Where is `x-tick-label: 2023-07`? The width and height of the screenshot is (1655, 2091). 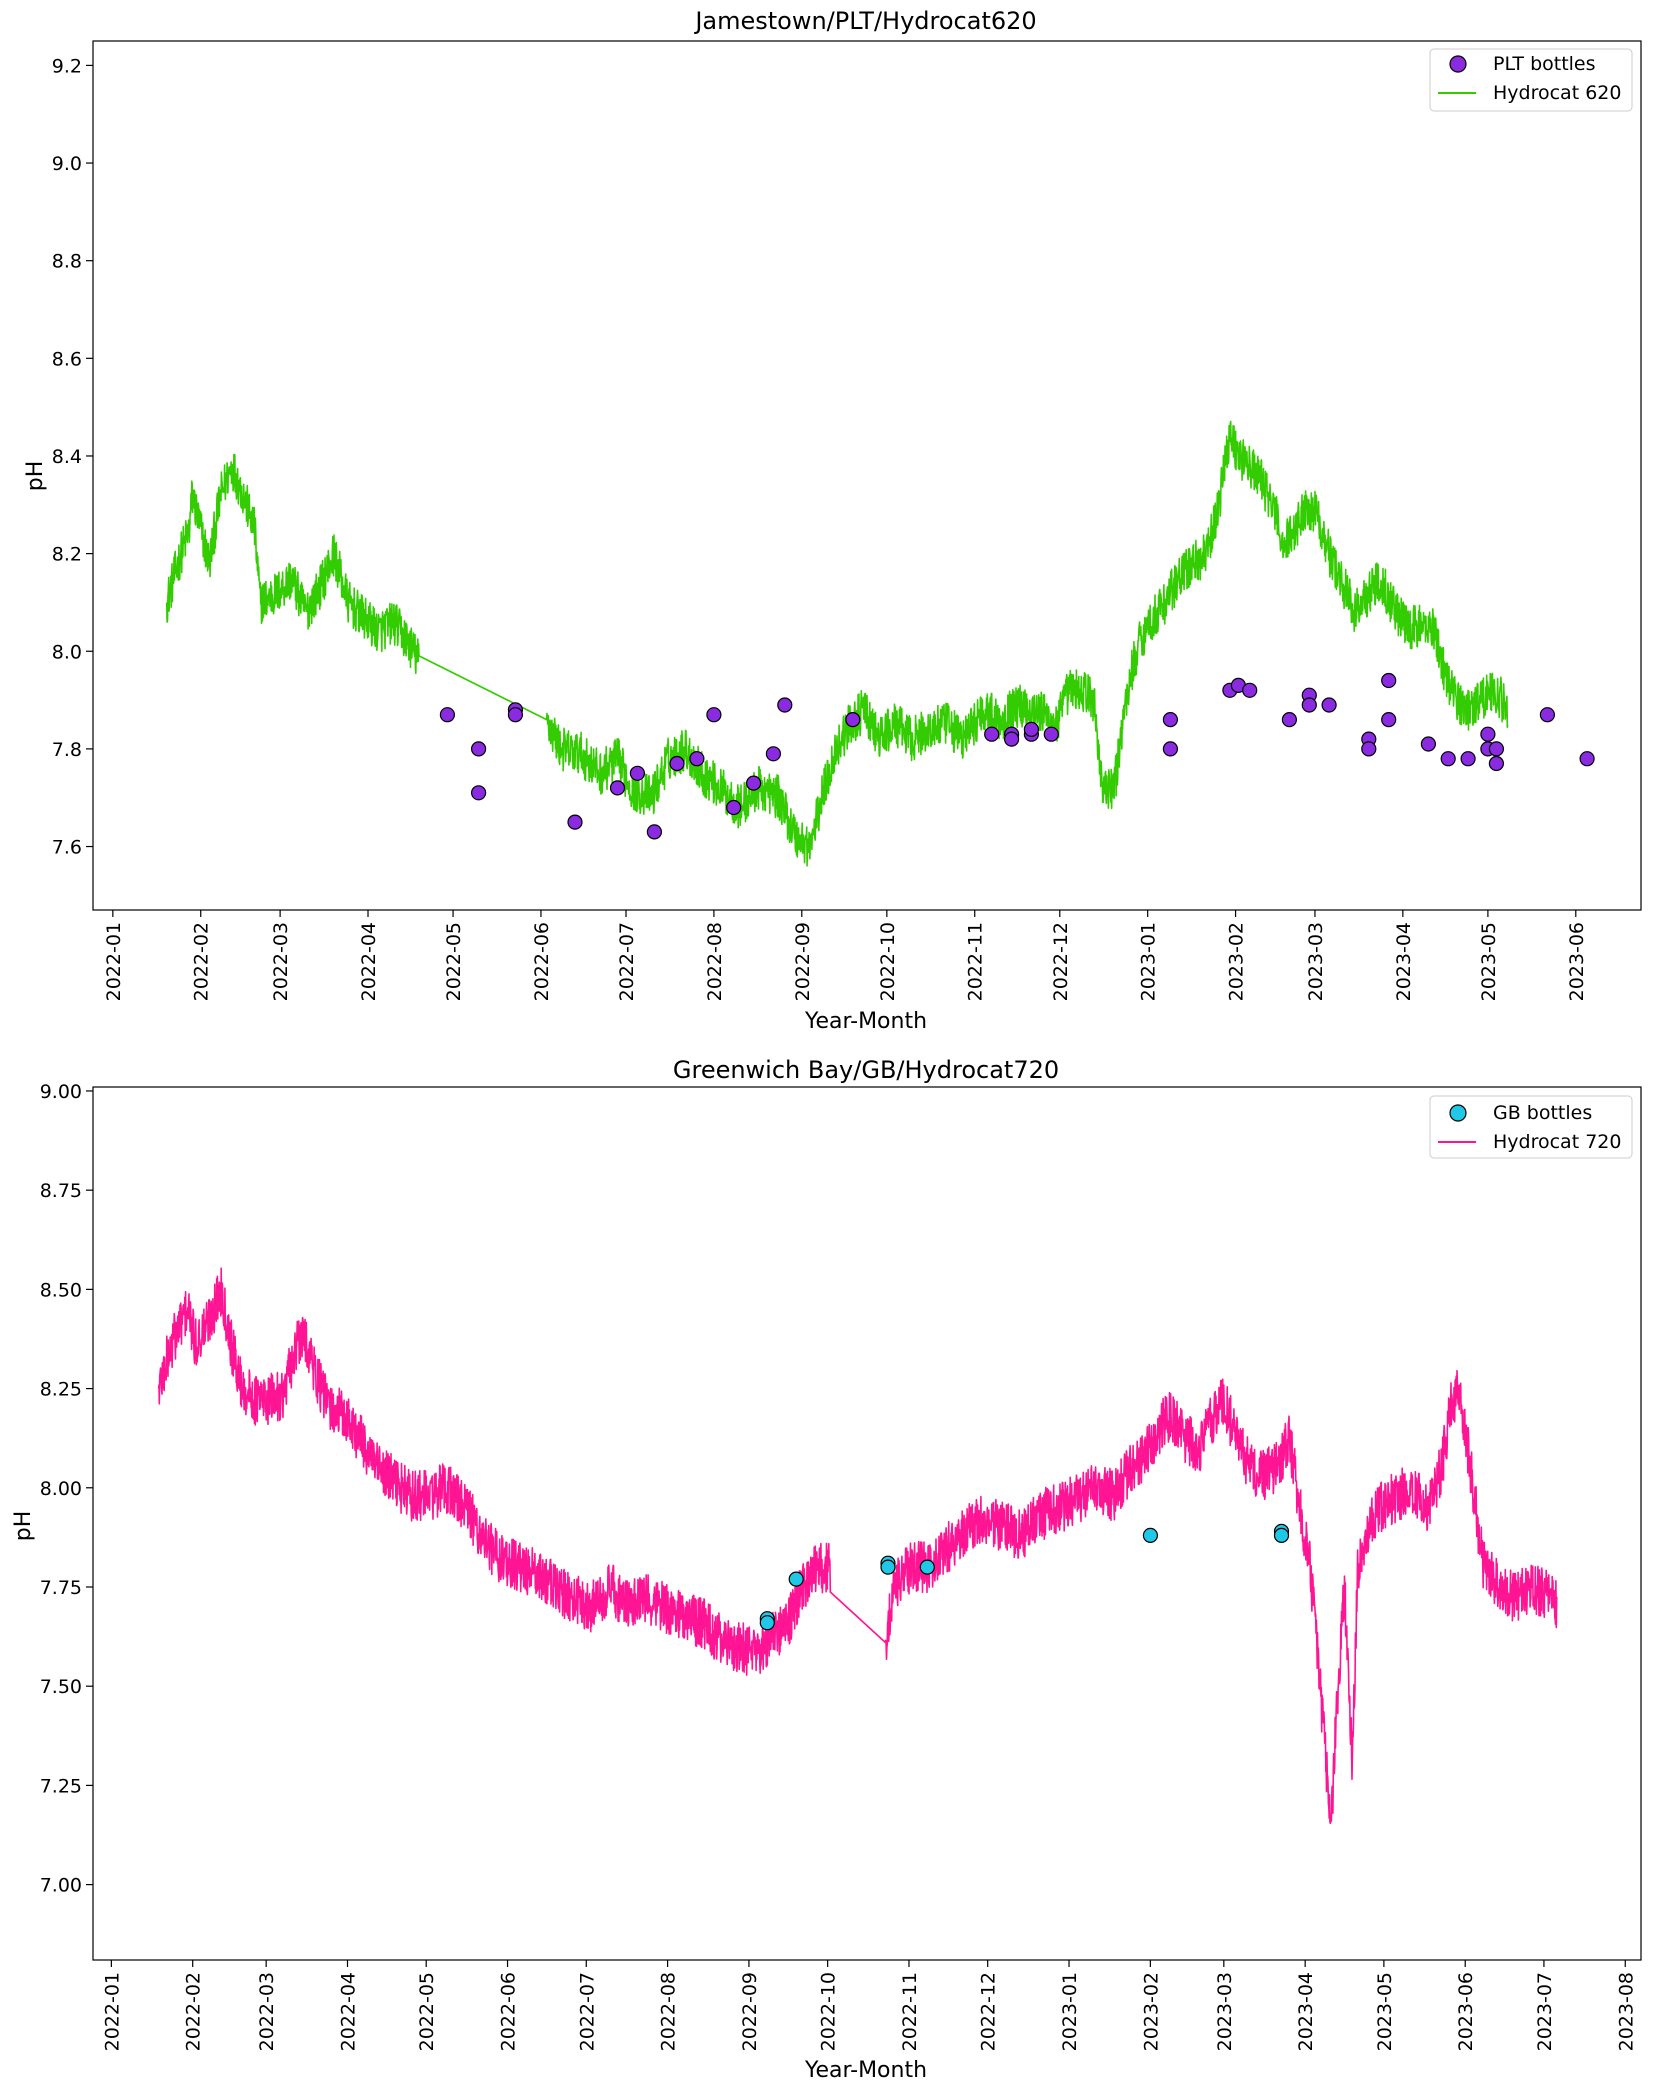
x-tick-label: 2023-07 is located at coordinates (1545, 2011).